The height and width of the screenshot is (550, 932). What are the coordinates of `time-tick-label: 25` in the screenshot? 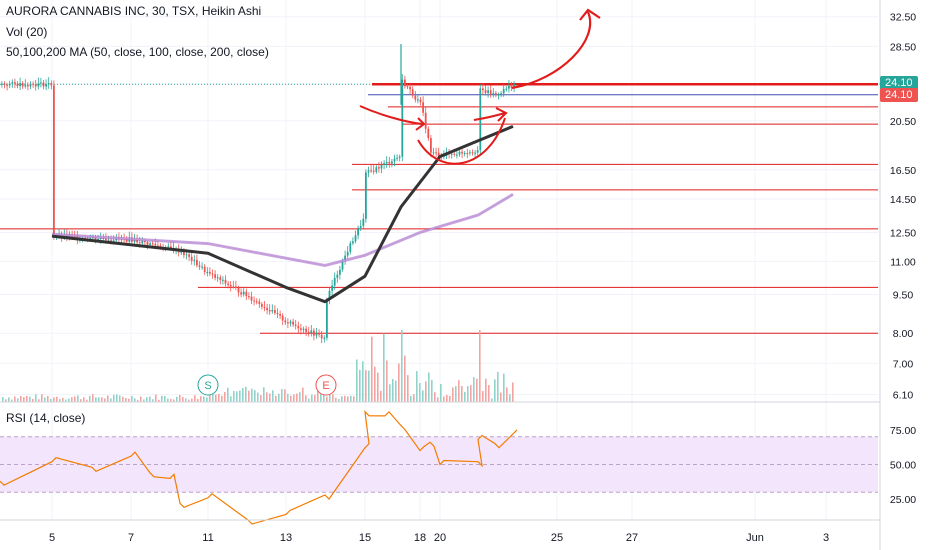 It's located at (557, 538).